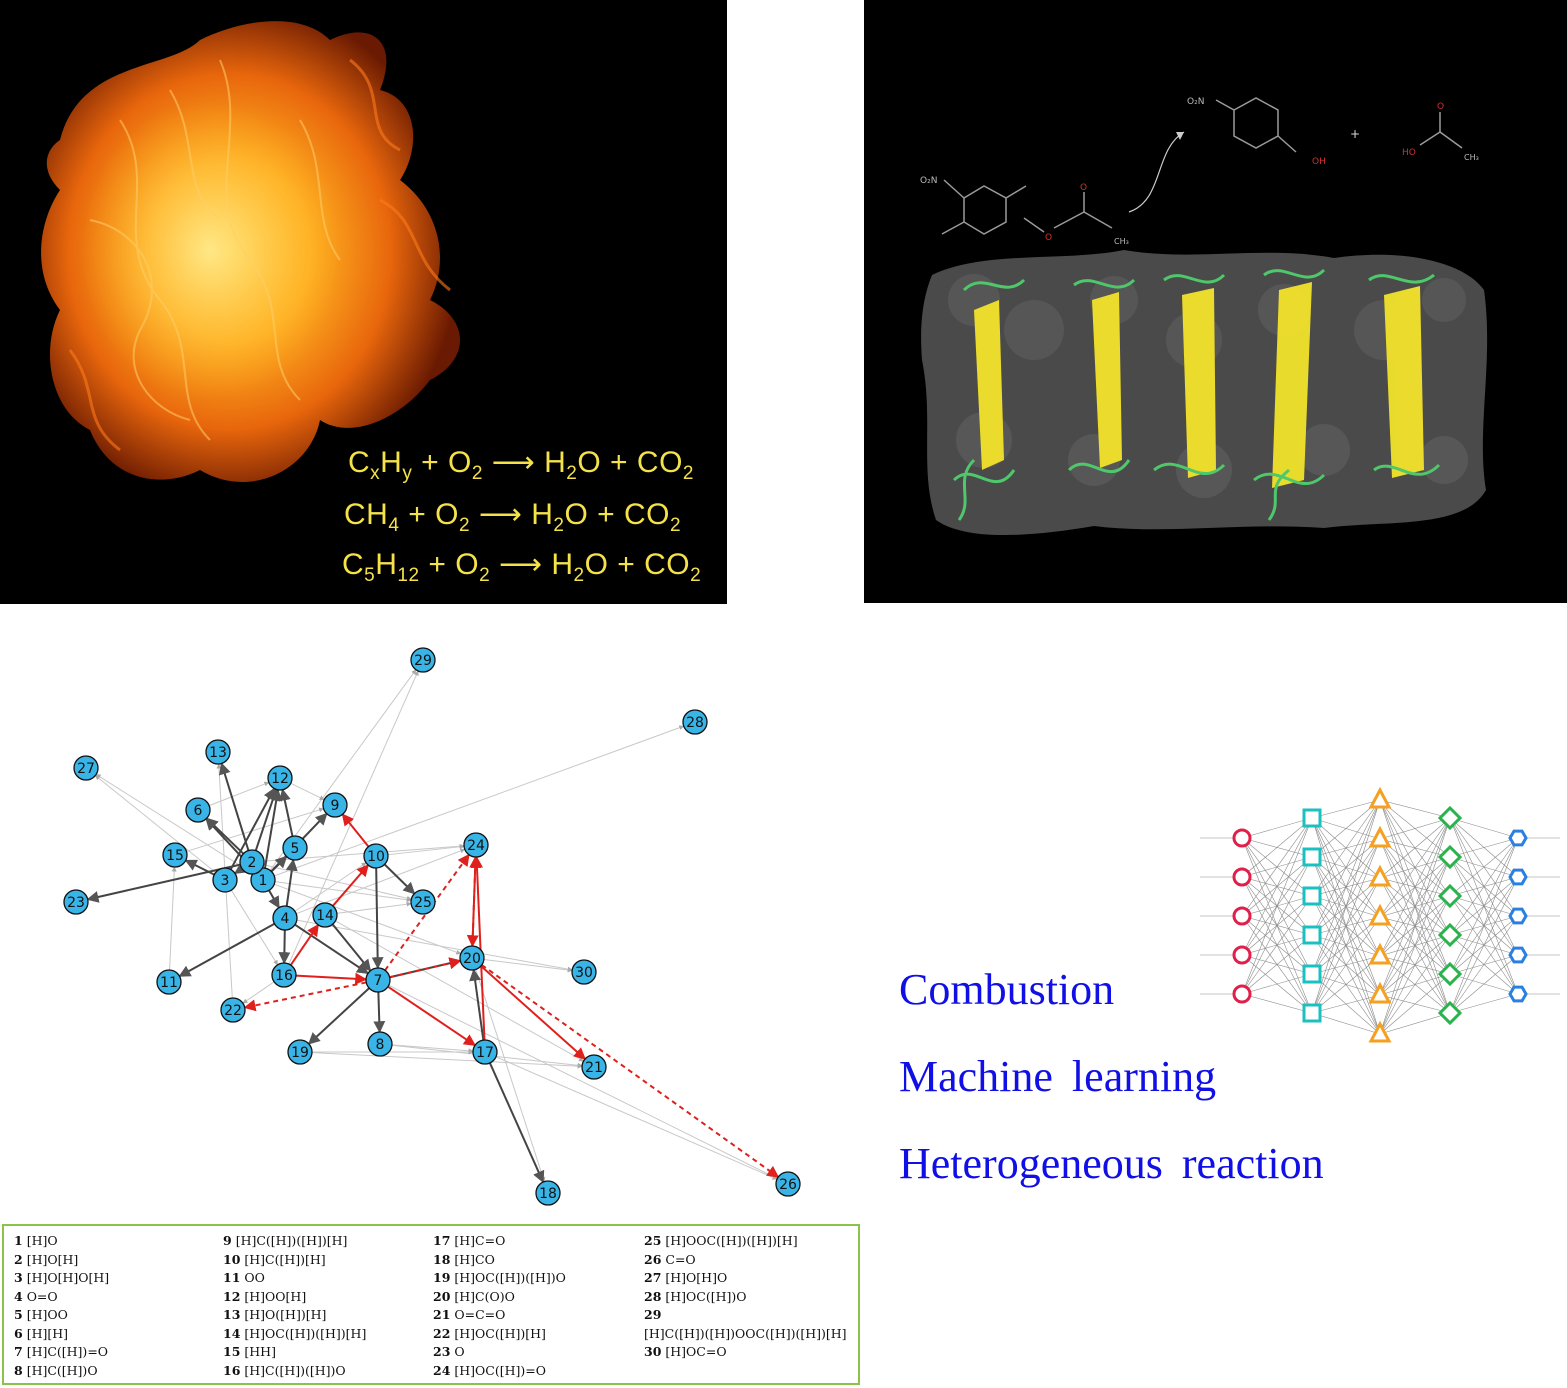  I want to click on network-node-20: 20, so click(472, 958).